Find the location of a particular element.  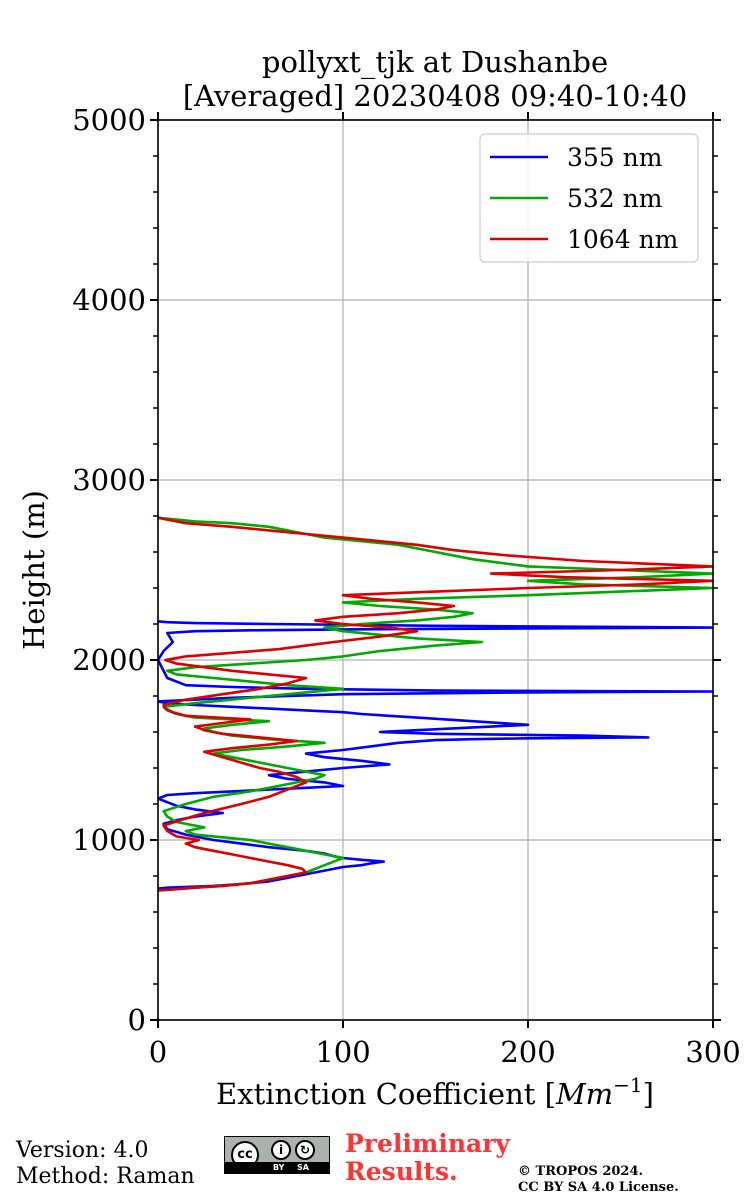

badge-by-text: BY is located at coordinates (279, 1167).